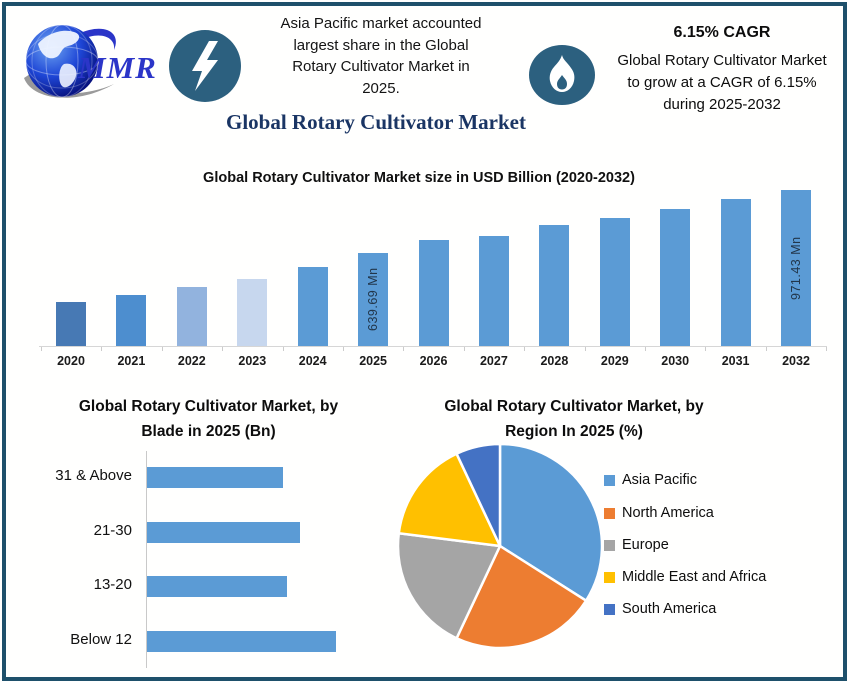  I want to click on legend-item: Europe, so click(636, 545).